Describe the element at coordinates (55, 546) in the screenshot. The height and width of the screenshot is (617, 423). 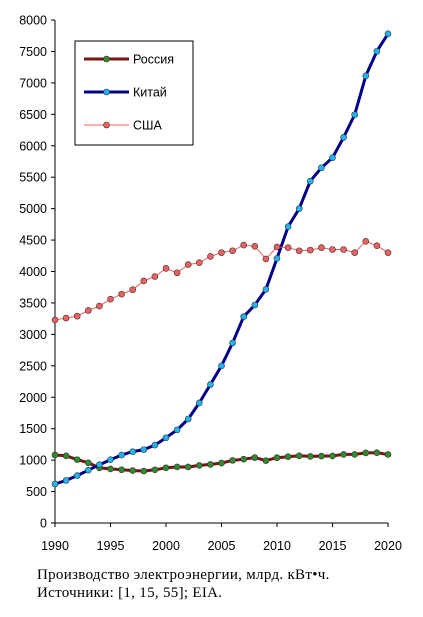
I see `x-tick-label: 1990` at that location.